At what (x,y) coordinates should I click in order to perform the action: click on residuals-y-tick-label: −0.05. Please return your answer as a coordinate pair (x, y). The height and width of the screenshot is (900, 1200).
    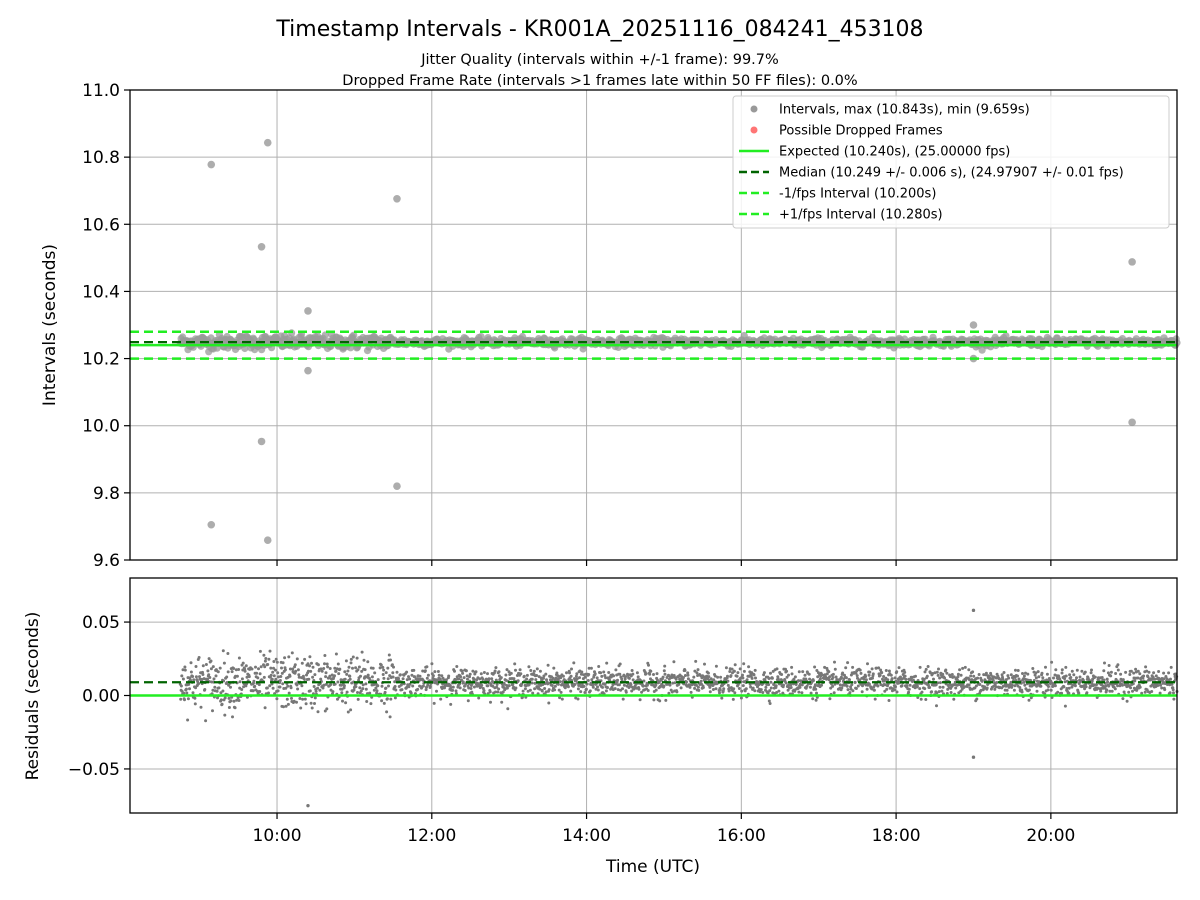
    Looking at the image, I should click on (94, 770).